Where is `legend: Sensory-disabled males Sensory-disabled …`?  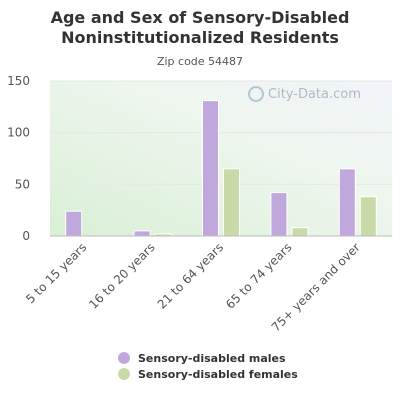 legend: Sensory-disabled males Sensory-disabled … is located at coordinates (208, 366).